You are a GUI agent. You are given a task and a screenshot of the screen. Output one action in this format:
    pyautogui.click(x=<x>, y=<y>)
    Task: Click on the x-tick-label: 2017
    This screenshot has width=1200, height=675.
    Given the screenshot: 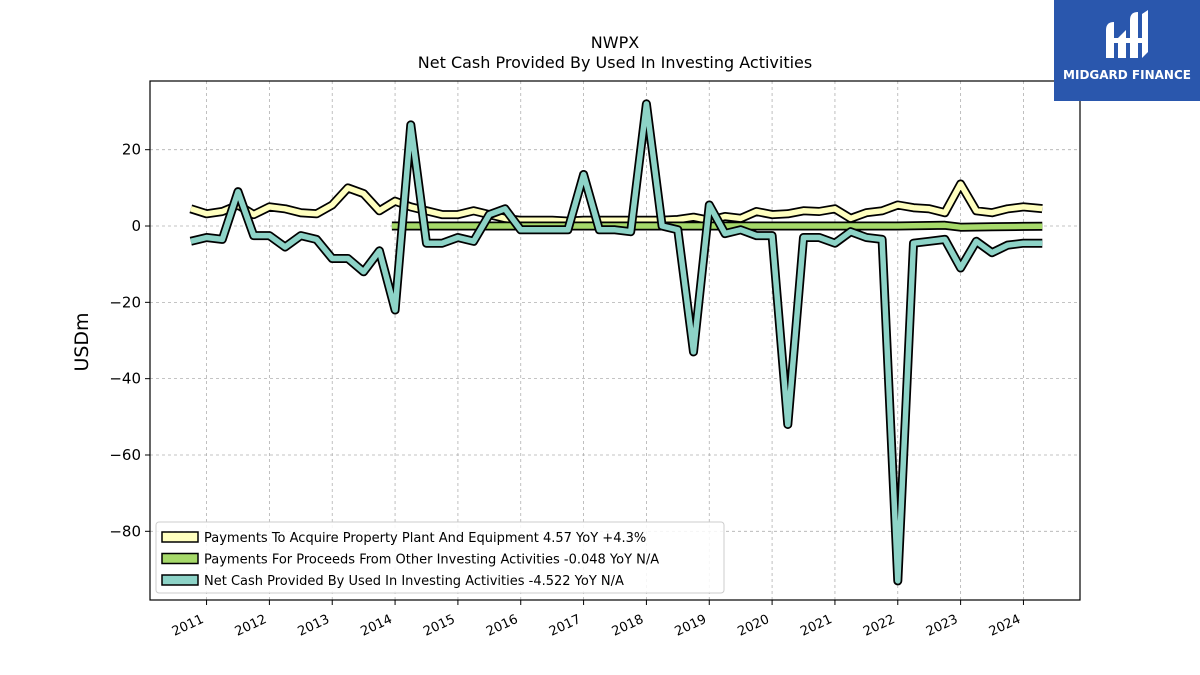 What is the action you would take?
    pyautogui.click(x=565, y=626)
    